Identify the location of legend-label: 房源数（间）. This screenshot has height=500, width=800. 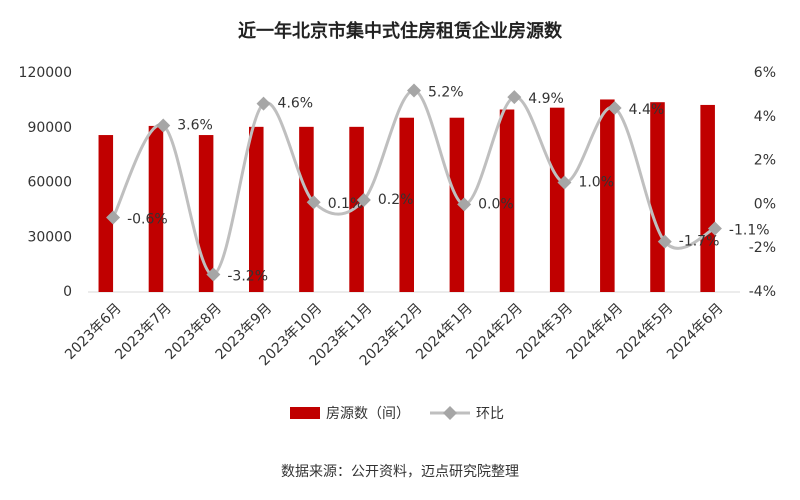
(368, 414).